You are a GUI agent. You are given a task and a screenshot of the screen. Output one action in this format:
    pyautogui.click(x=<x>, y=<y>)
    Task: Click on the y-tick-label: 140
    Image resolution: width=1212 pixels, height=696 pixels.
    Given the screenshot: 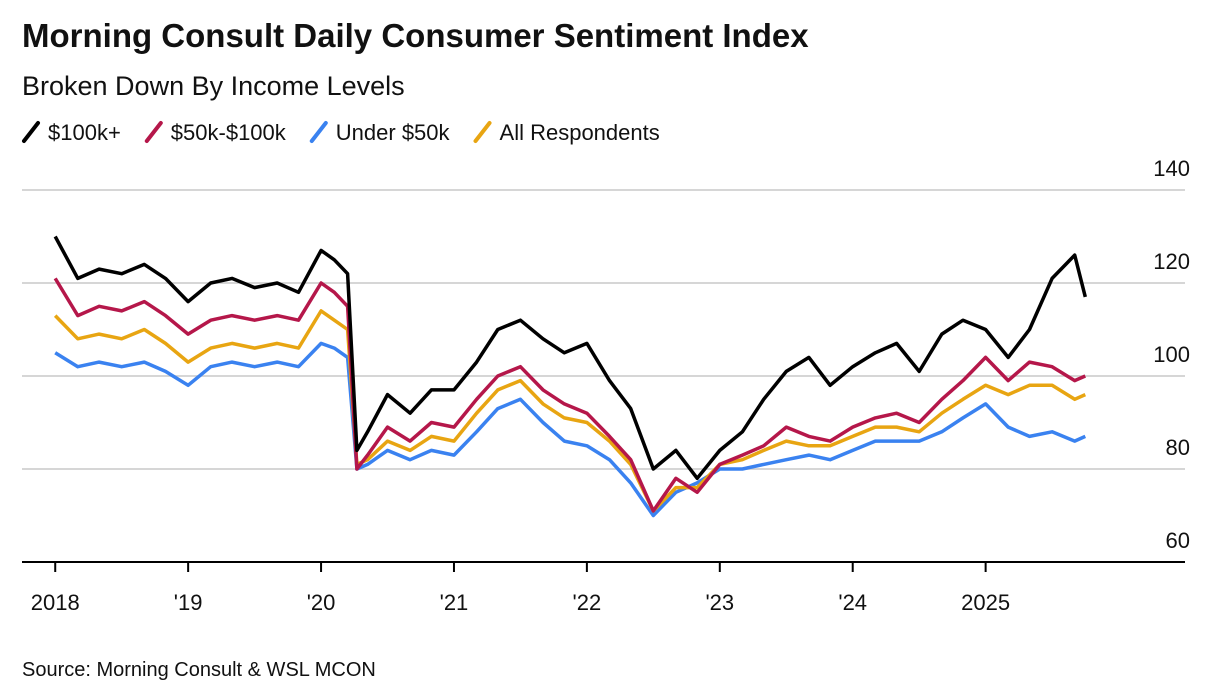 What is the action you would take?
    pyautogui.click(x=1171, y=168)
    